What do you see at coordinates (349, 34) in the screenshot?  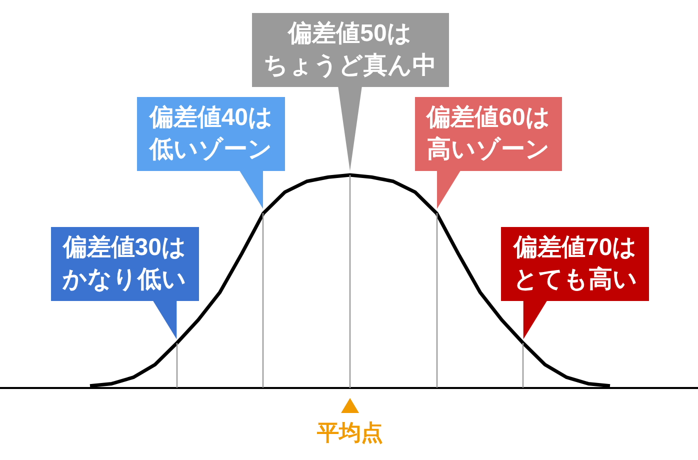 I see `text: 偏差値50は` at bounding box center [349, 34].